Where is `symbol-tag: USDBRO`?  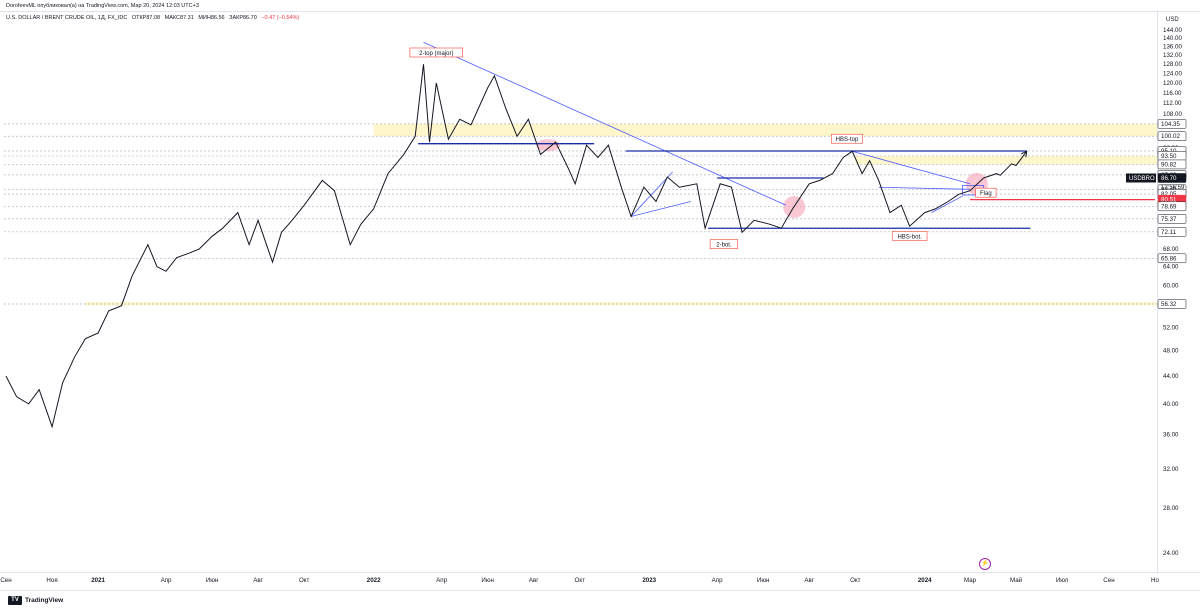
symbol-tag: USDBRO is located at coordinates (1142, 179).